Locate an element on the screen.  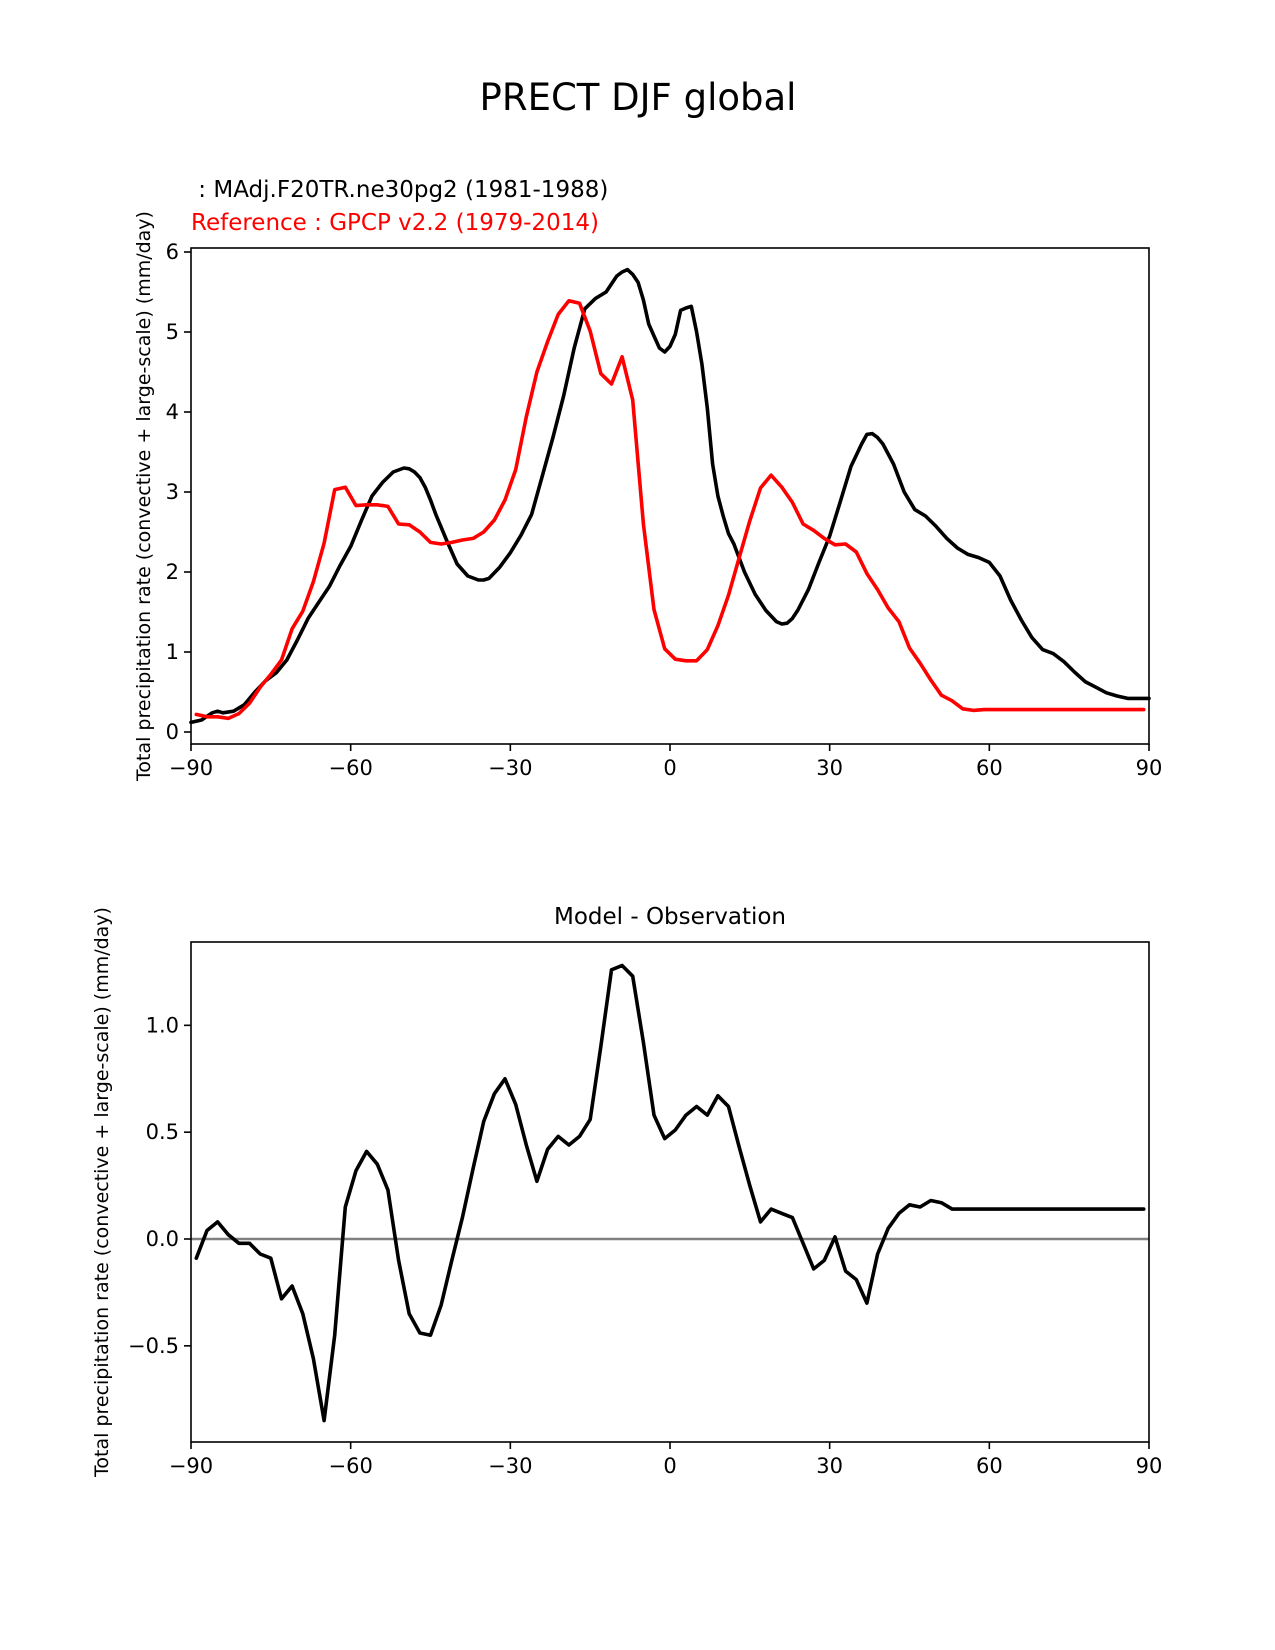
top-y-tick-label: 3 is located at coordinates (172, 492).